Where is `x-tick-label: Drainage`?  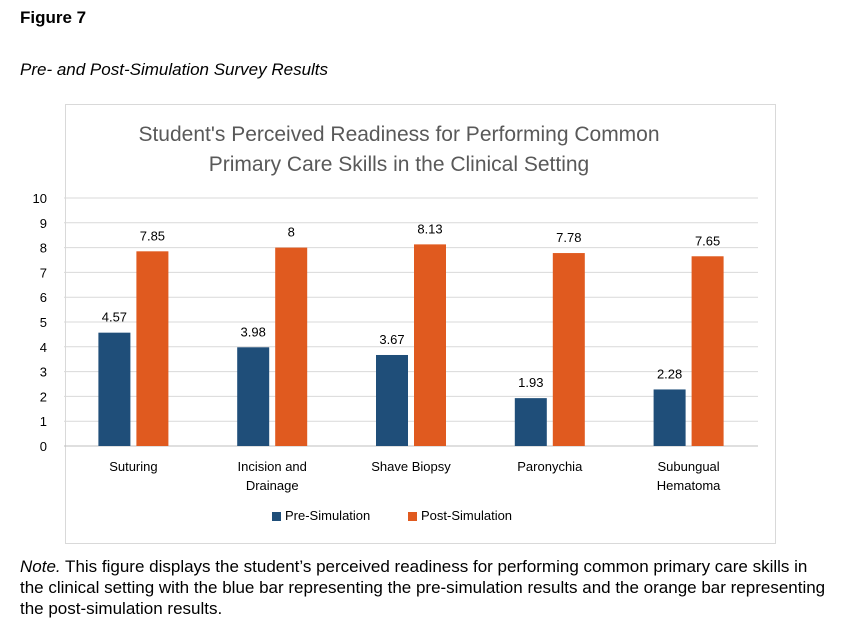 x-tick-label: Drainage is located at coordinates (272, 485).